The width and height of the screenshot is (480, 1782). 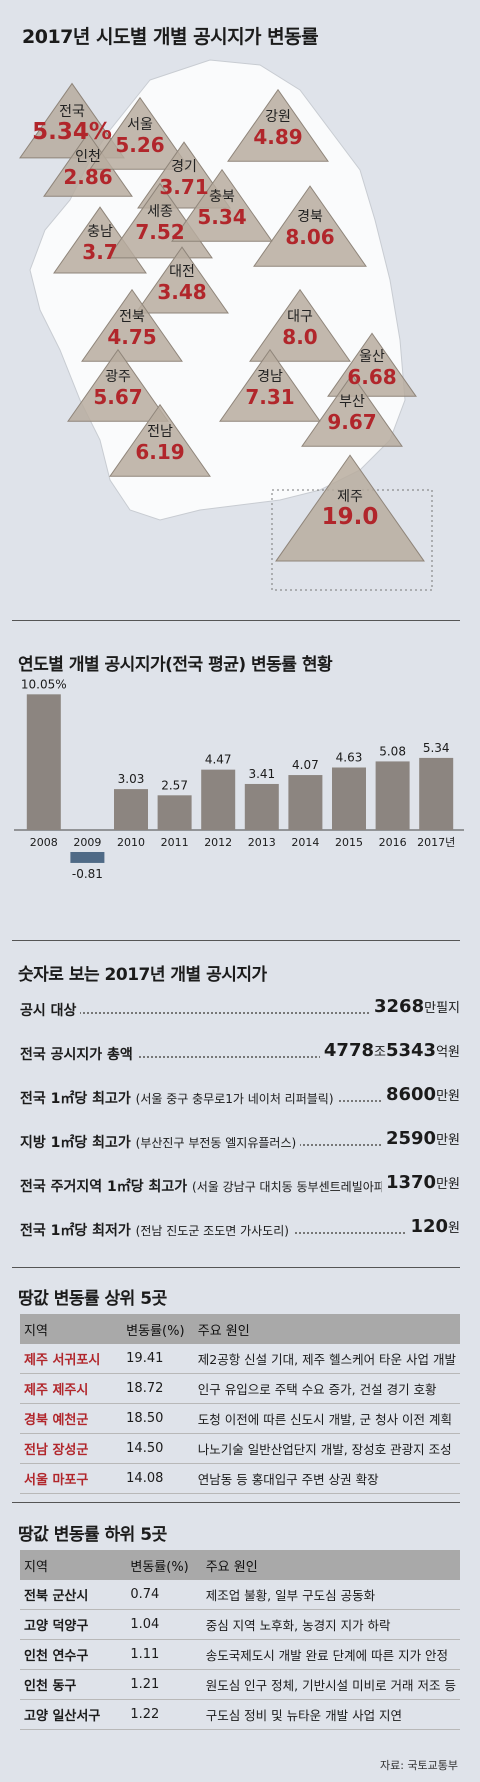 What do you see at coordinates (71, 1478) in the screenshot?
I see `region-cell: 서울 마포구` at bounding box center [71, 1478].